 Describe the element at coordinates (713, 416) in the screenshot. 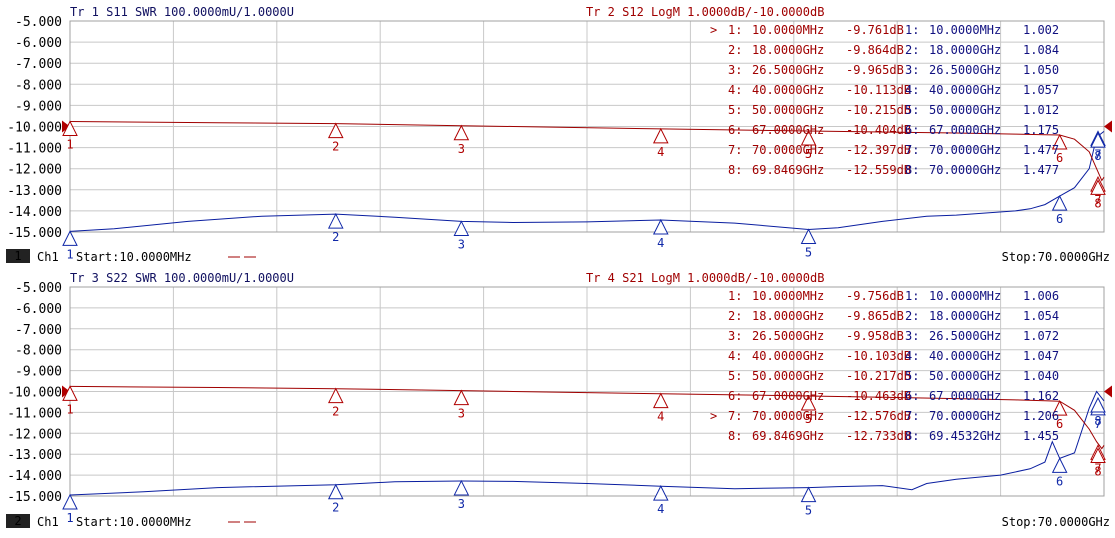

I see `active-marker-indicator: >` at that location.